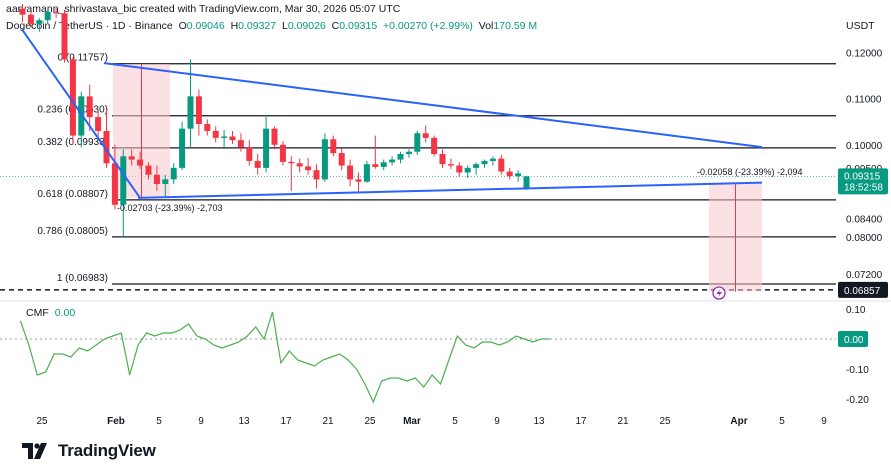  What do you see at coordinates (72, 194) in the screenshot?
I see `fib-level-label: 0.618 (0.08807)` at bounding box center [72, 194].